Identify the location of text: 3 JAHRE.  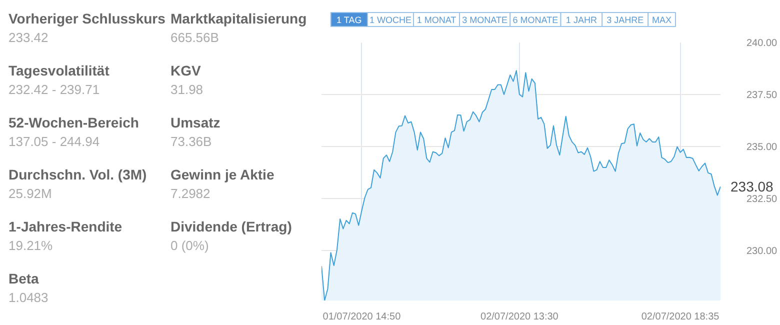
(625, 20).